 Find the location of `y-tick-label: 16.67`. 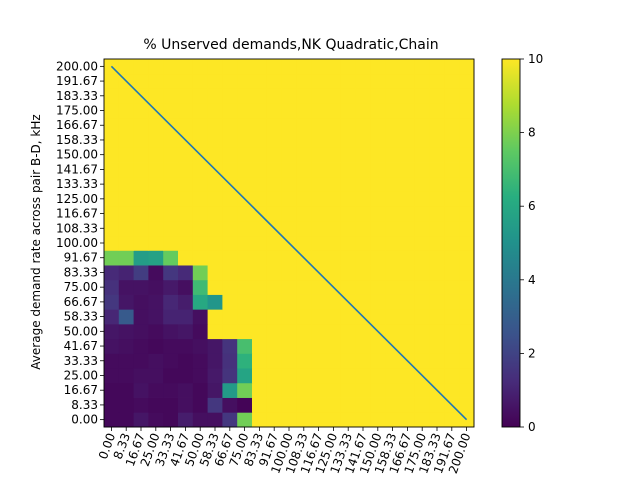

y-tick-label: 16.67 is located at coordinates (81, 390).